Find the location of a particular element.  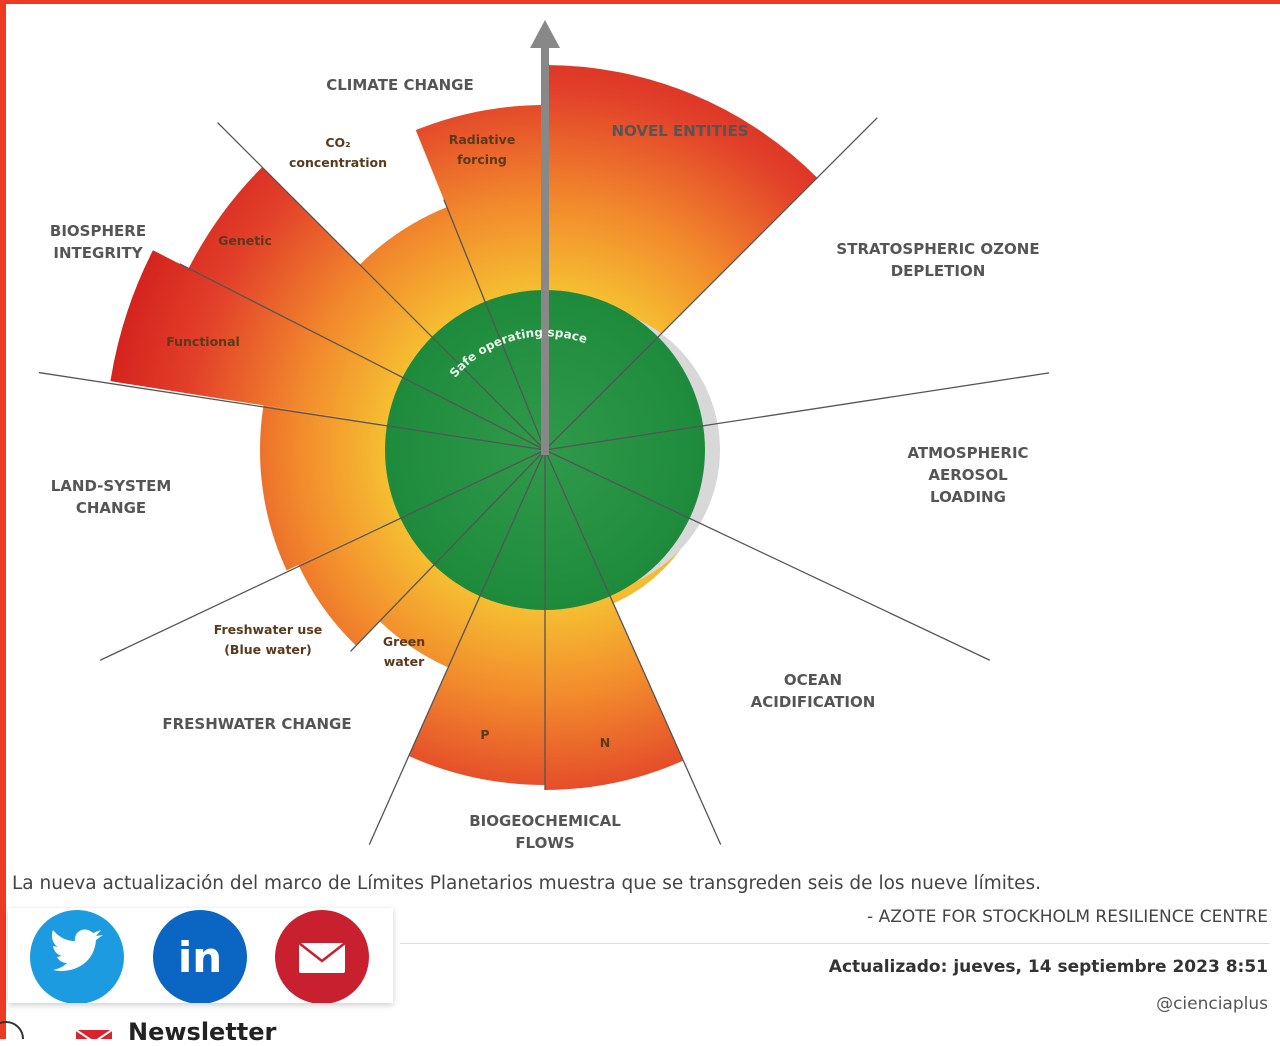

sub-label: Green is located at coordinates (404, 641).